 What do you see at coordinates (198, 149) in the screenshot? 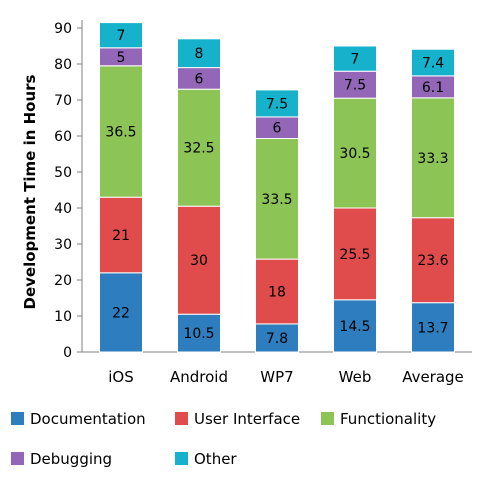
I see `data-label: 32.5` at bounding box center [198, 149].